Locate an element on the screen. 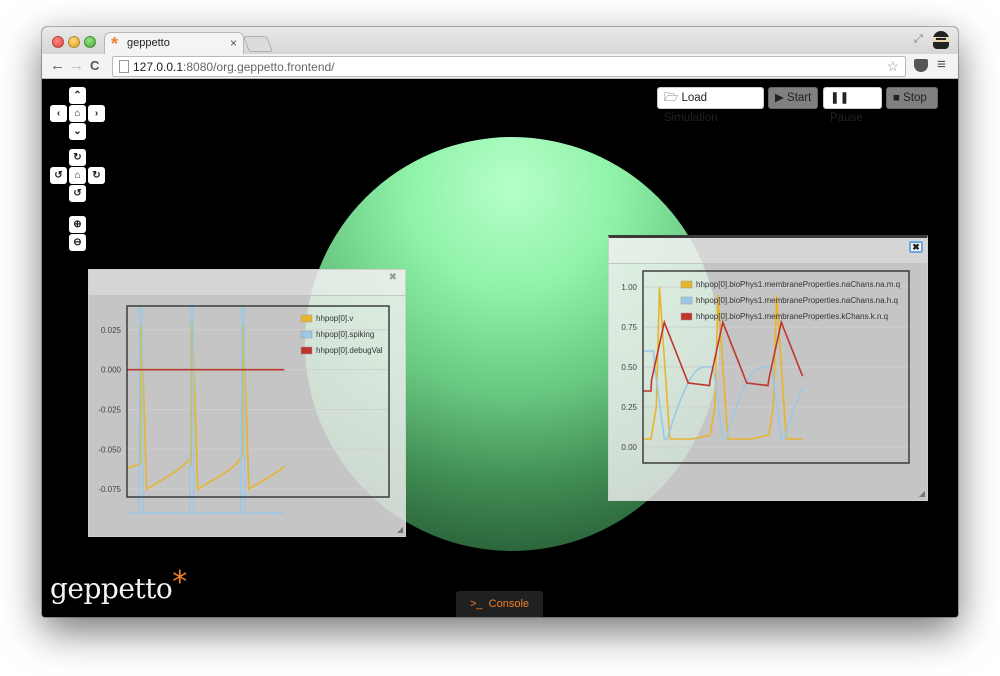  zoom-out-button: ⊖ is located at coordinates (77, 242).